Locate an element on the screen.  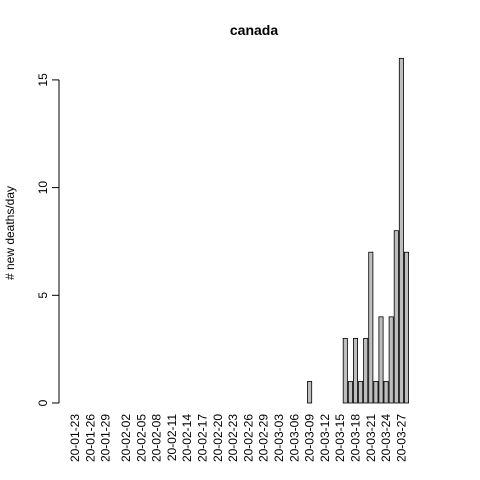
x-axis-tick-label: 20-03-21 is located at coordinates (371, 438).